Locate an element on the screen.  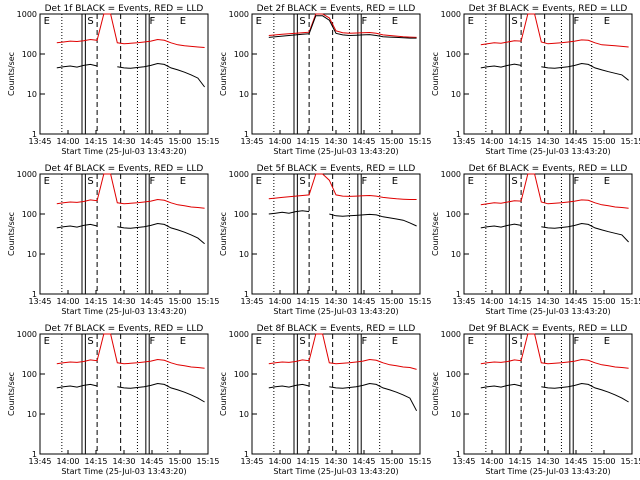
panel-title: Det 9f BLACK = Events, RED = LLD is located at coordinates (548, 329).